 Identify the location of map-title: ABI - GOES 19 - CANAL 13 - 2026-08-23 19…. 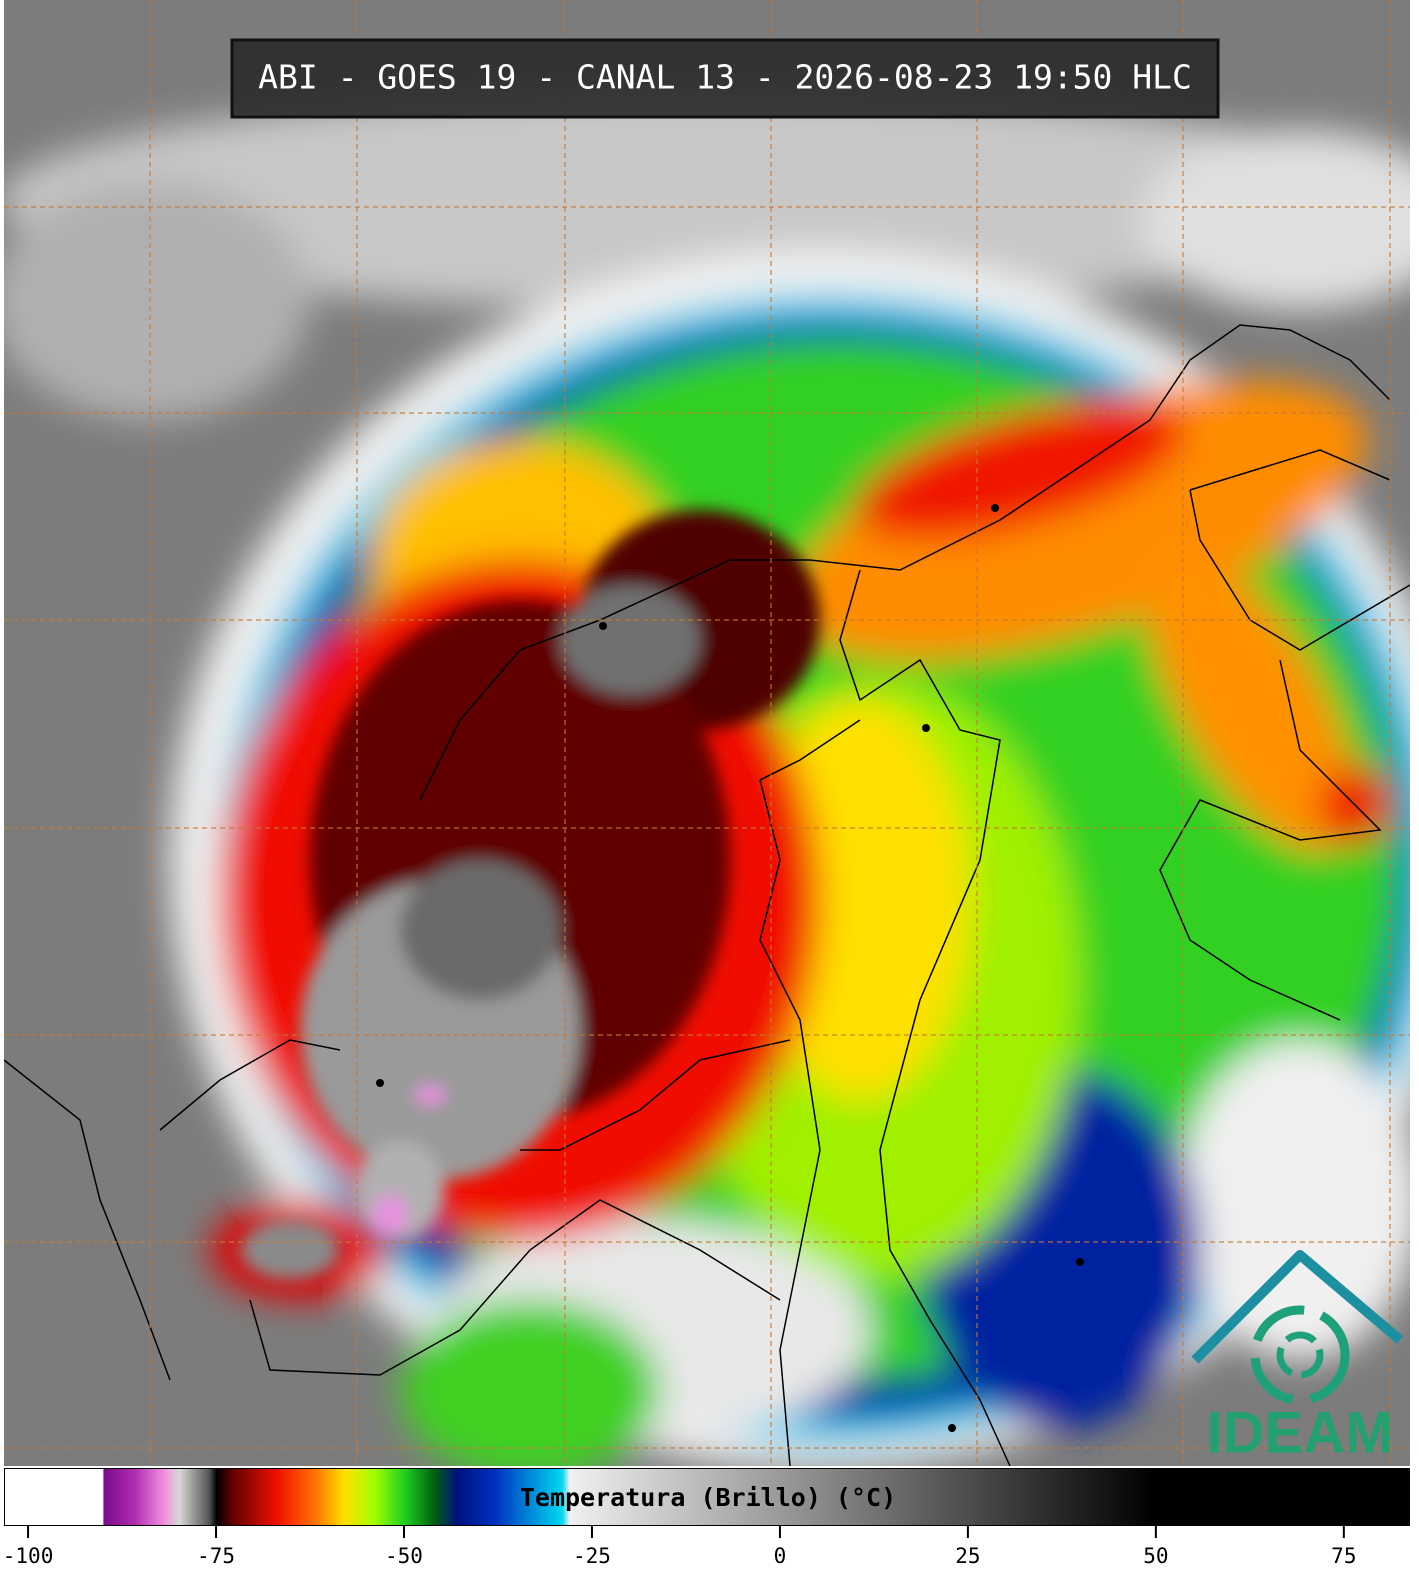
(725, 77).